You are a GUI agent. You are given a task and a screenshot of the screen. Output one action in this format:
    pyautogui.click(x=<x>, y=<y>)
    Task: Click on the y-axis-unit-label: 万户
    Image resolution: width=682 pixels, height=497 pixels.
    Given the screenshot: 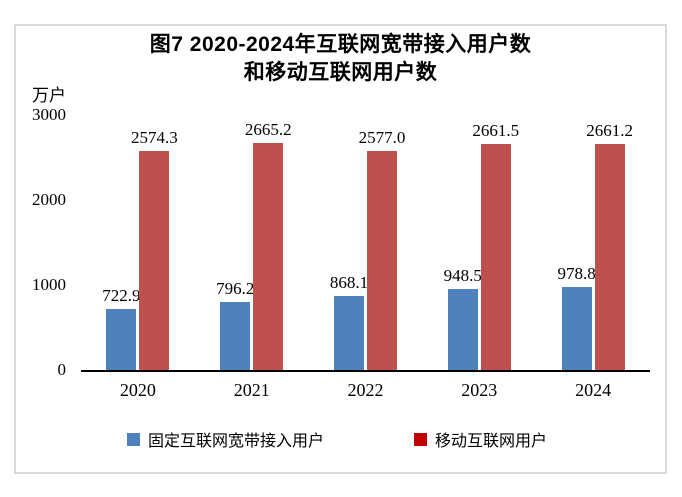 What is the action you would take?
    pyautogui.click(x=49, y=95)
    